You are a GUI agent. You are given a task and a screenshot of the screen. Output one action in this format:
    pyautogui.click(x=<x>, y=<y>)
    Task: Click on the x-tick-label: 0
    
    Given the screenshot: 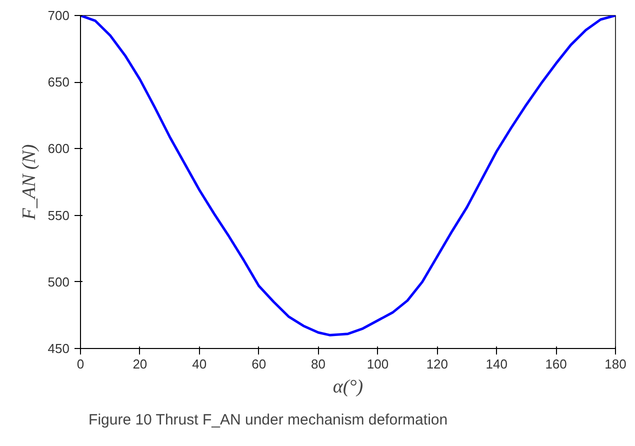 What is the action you would take?
    pyautogui.click(x=80, y=364)
    